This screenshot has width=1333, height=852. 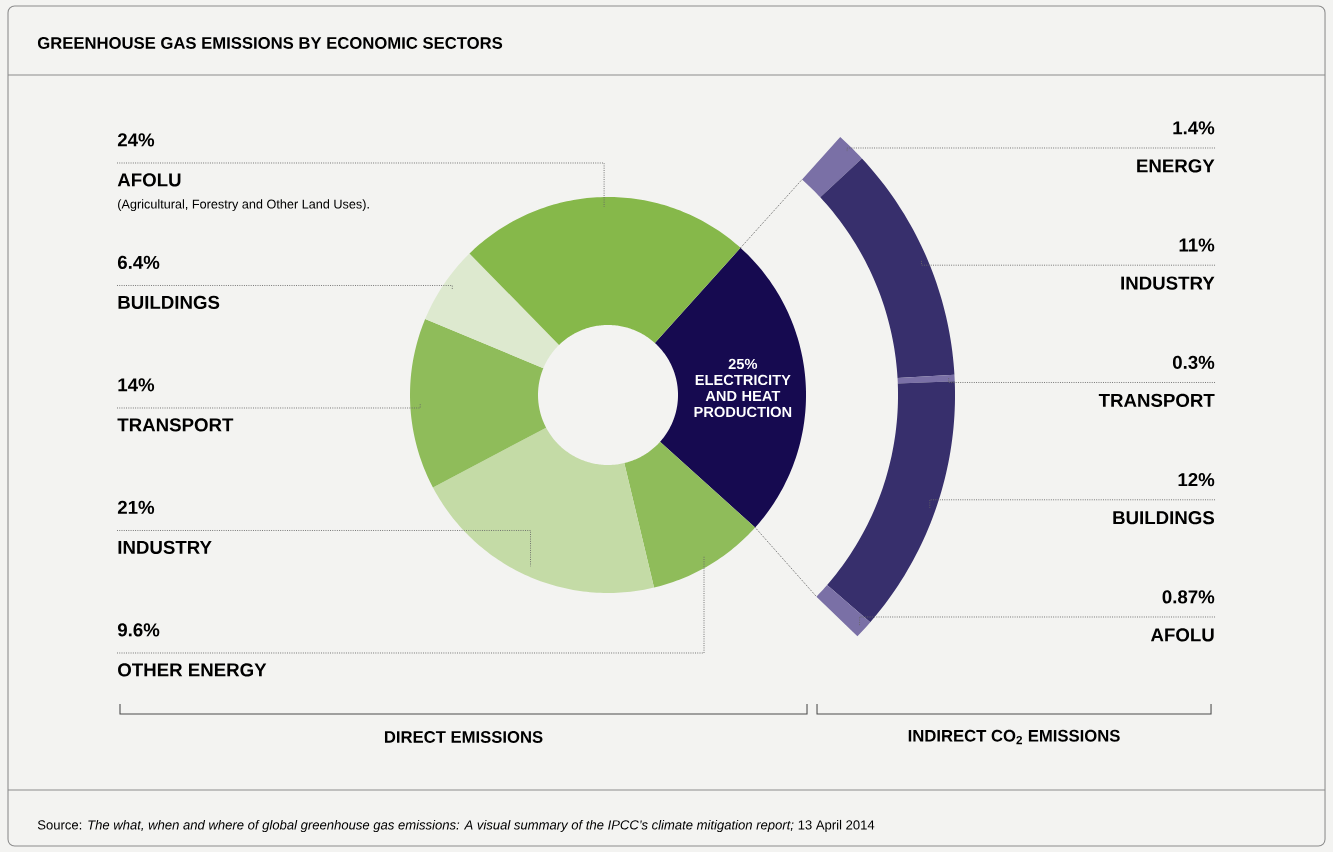 What do you see at coordinates (138, 630) in the screenshot?
I see `data-label: 9.6%` at bounding box center [138, 630].